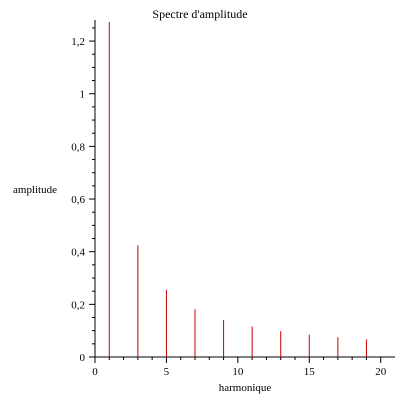  Describe the element at coordinates (310, 372) in the screenshot. I see `x-tick-label: 15` at that location.